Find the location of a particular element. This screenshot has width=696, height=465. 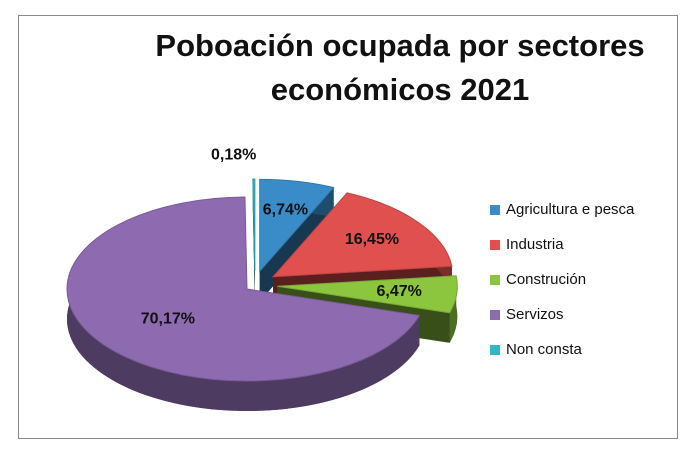

data-label: 0,18% is located at coordinates (233, 154).